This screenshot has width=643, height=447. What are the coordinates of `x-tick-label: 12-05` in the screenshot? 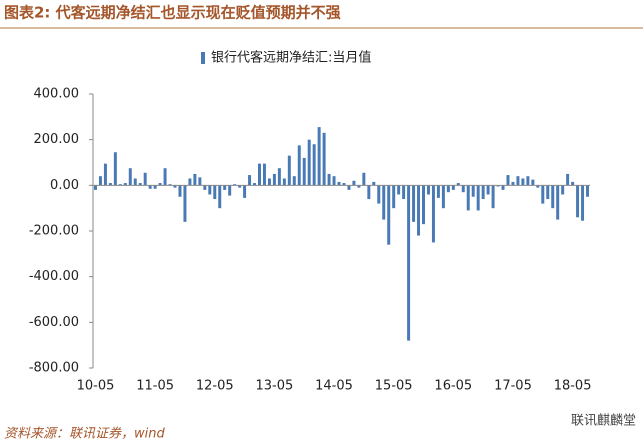 It's located at (215, 386).